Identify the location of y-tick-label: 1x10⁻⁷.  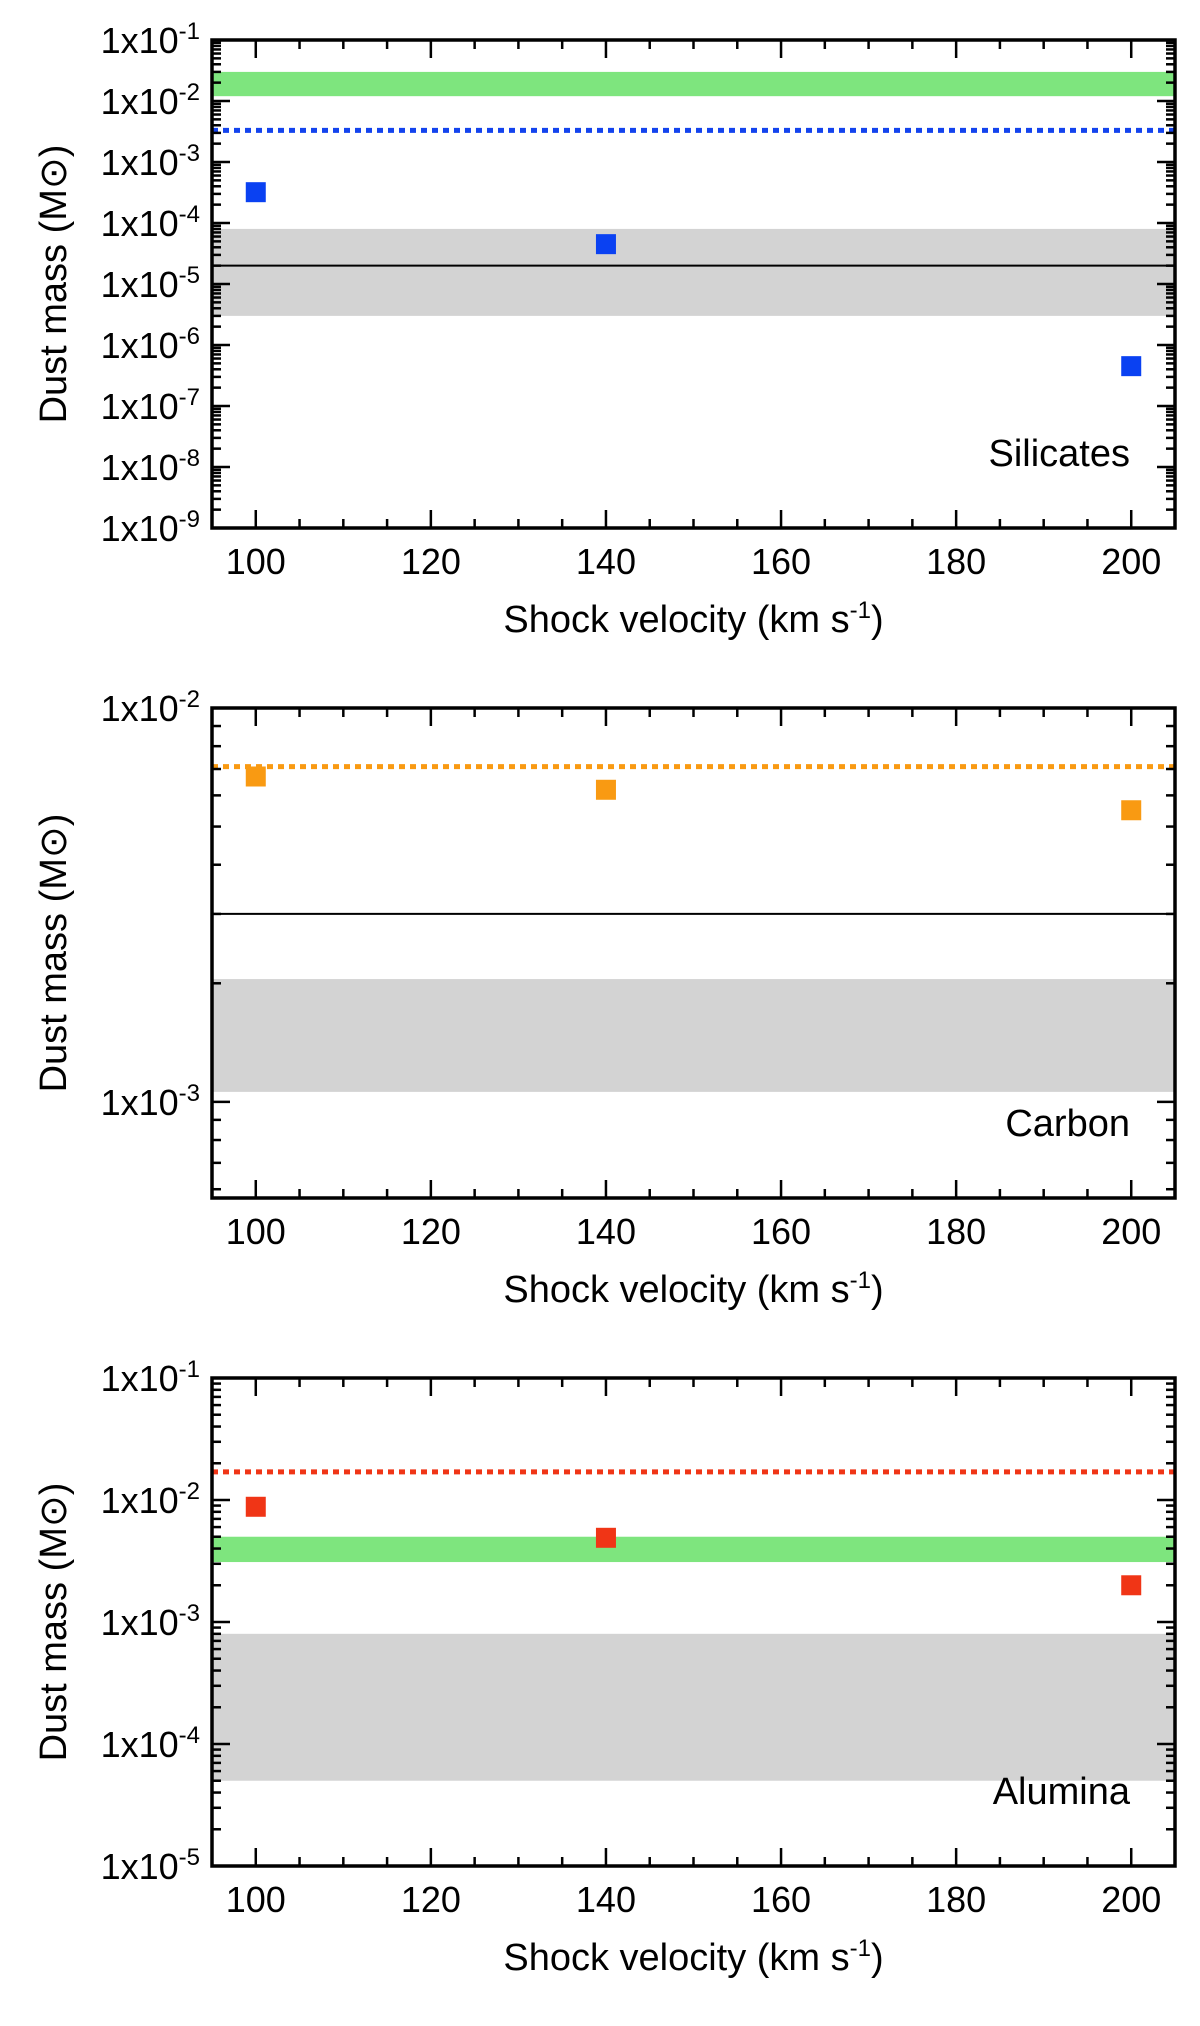
(150, 405).